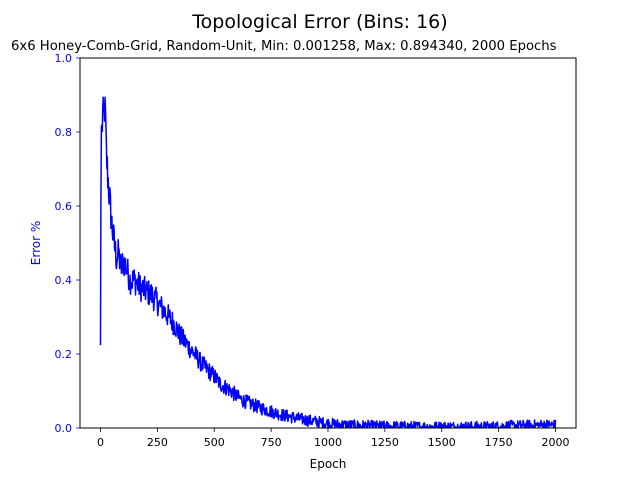 The width and height of the screenshot is (640, 480). I want to click on x-tick-label: 500, so click(214, 442).